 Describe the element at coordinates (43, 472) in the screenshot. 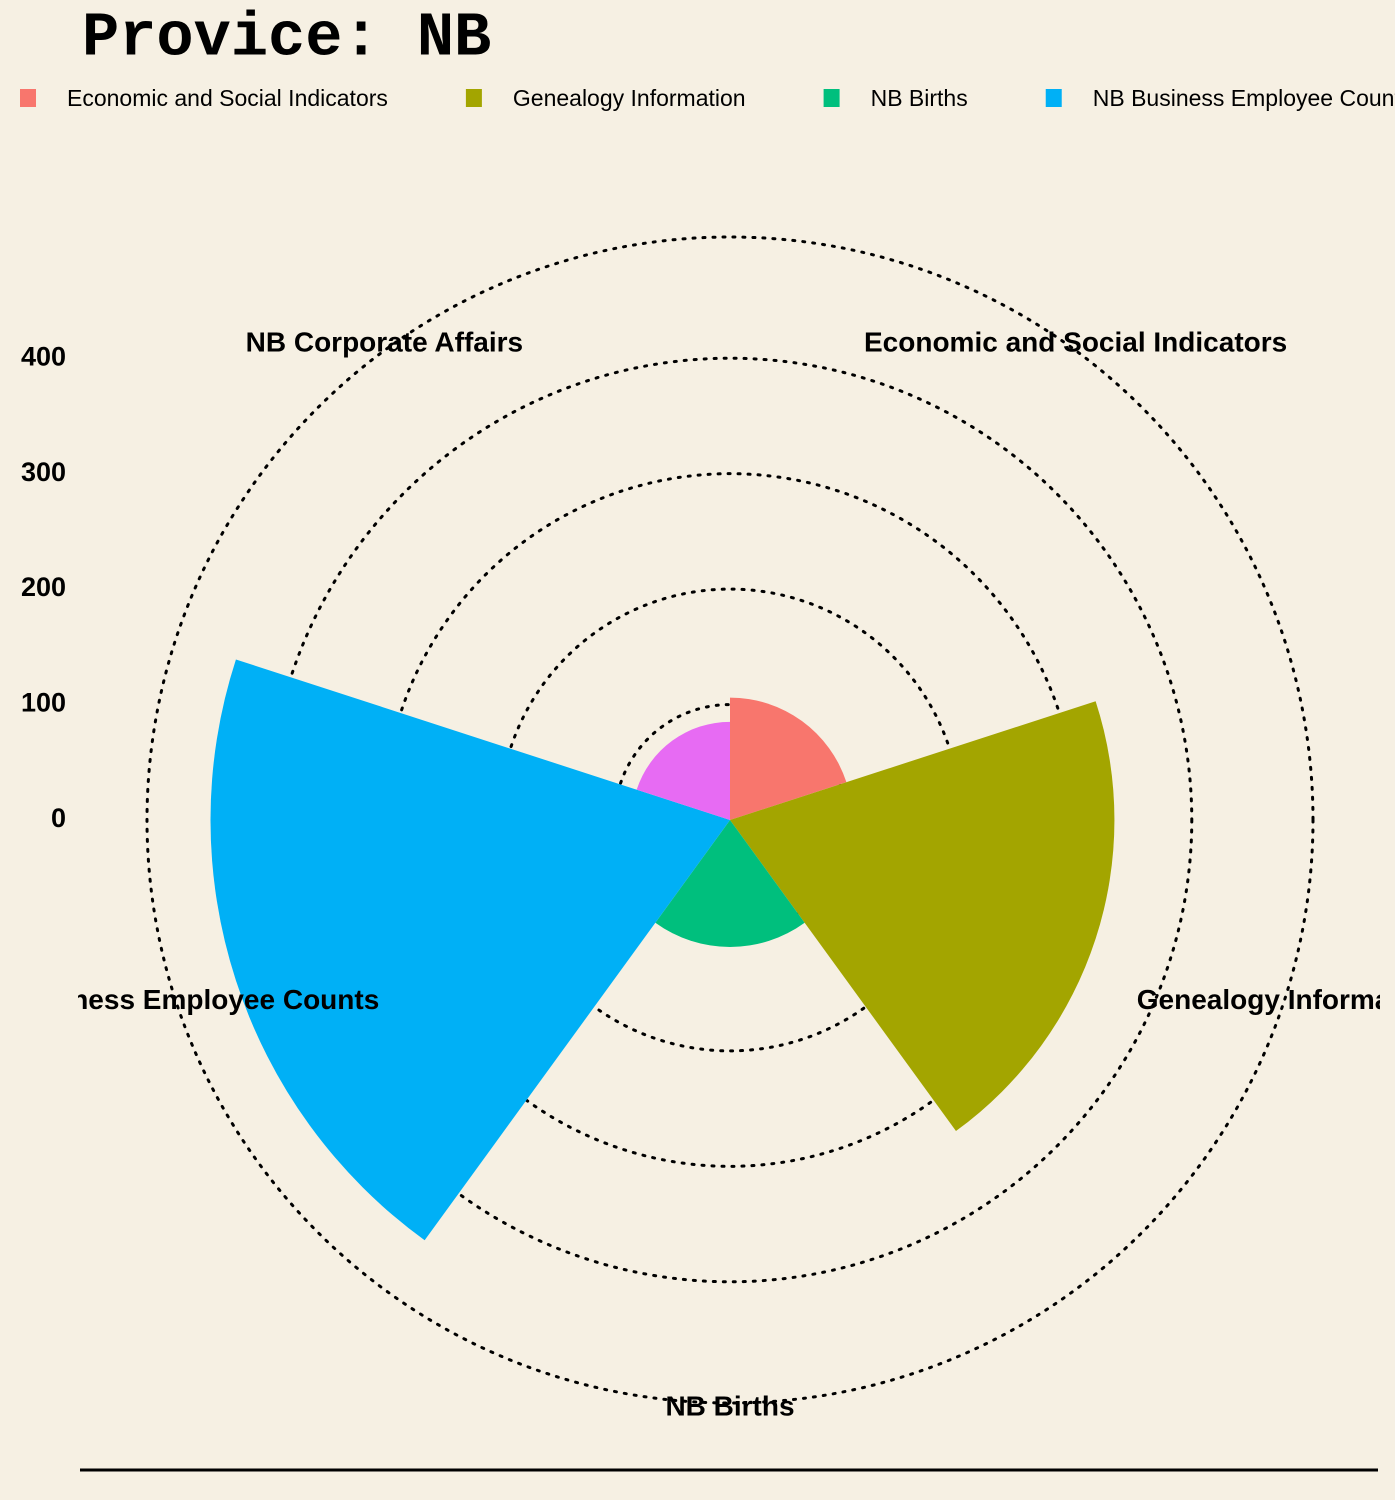

I see `y-tick-label: 300` at that location.